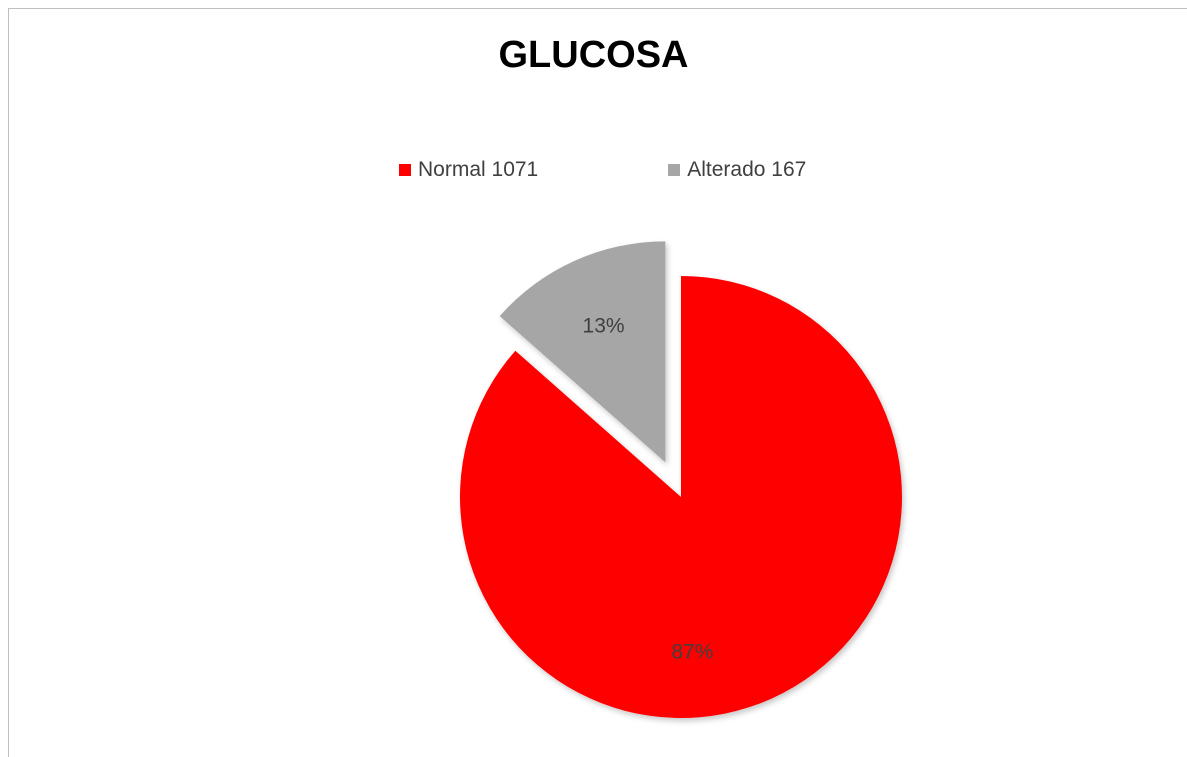  What do you see at coordinates (582, 352) in the screenshot?
I see `pie-slice-alterado` at bounding box center [582, 352].